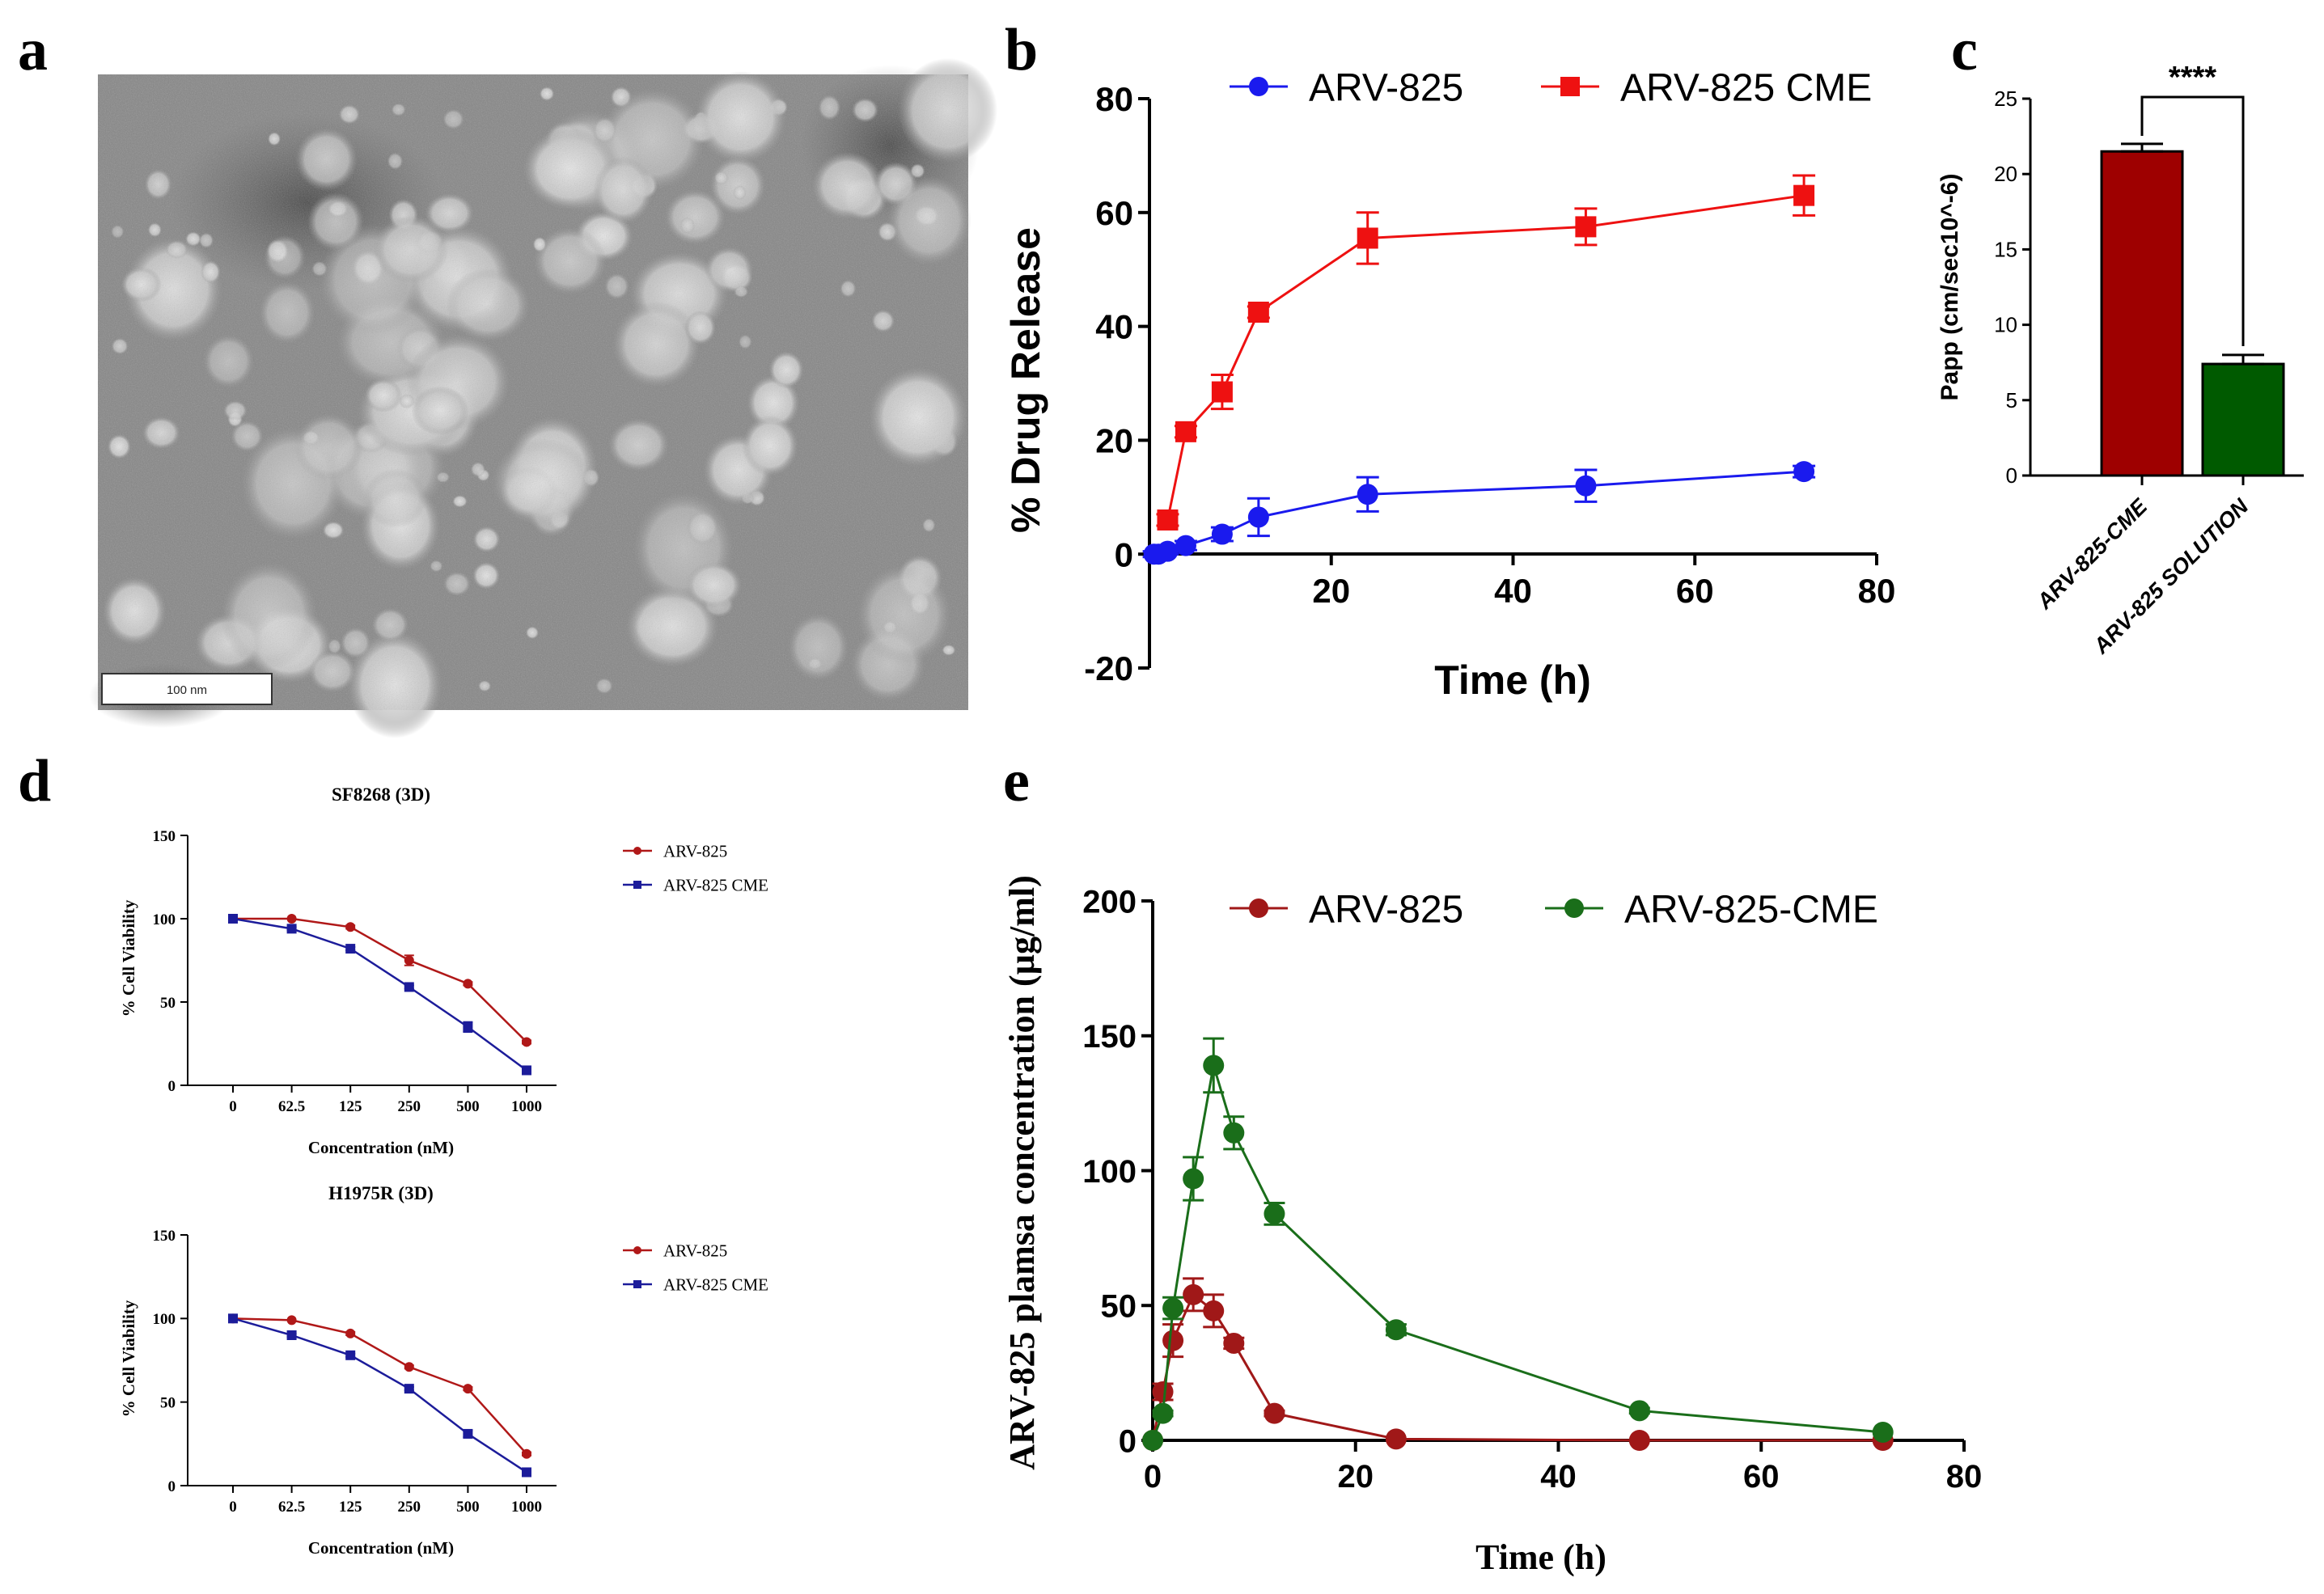 The width and height of the screenshot is (2324, 1594). Describe the element at coordinates (468, 1507) in the screenshot. I see `x-tick-label: 500` at that location.